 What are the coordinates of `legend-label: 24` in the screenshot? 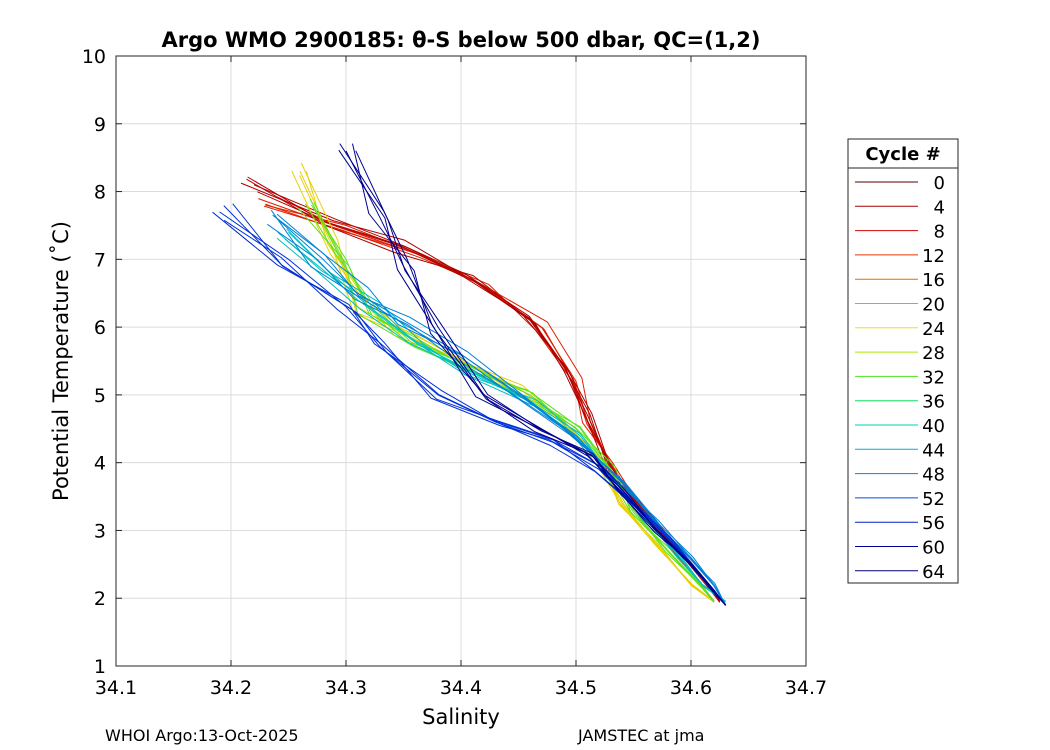 It's located at (933, 329).